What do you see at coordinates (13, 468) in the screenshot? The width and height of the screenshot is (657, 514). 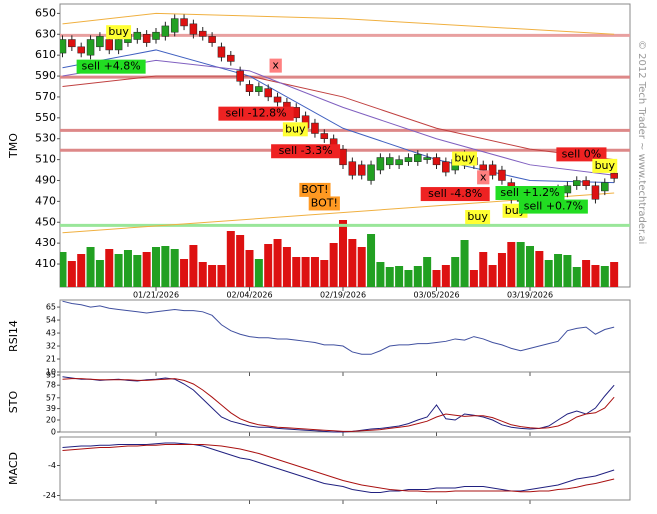 I see `y-axis-label: MACD` at bounding box center [13, 468].